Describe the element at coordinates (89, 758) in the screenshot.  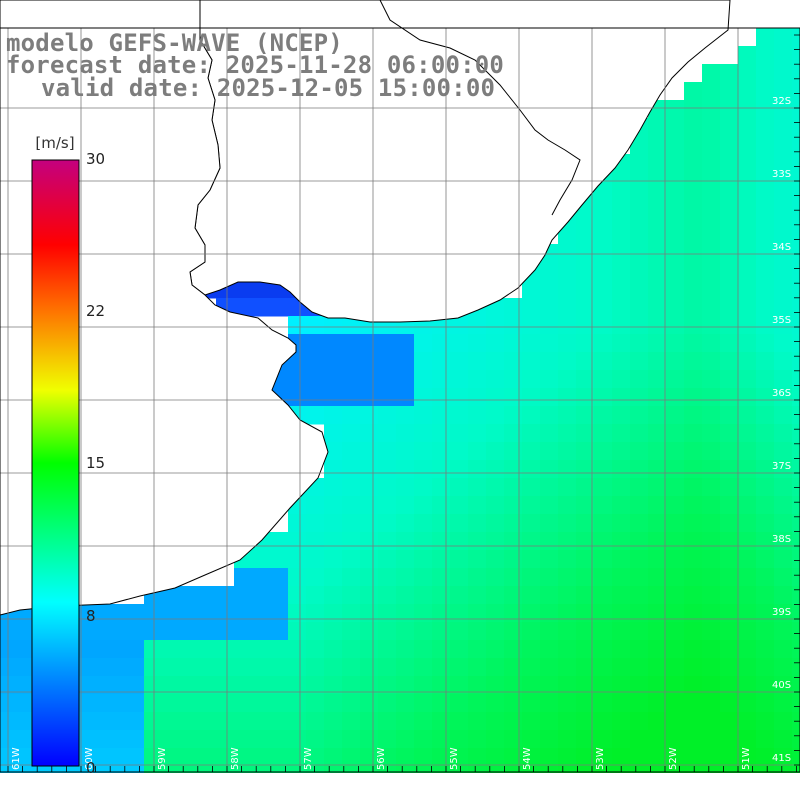
I see `longitude-label: 60W` at that location.